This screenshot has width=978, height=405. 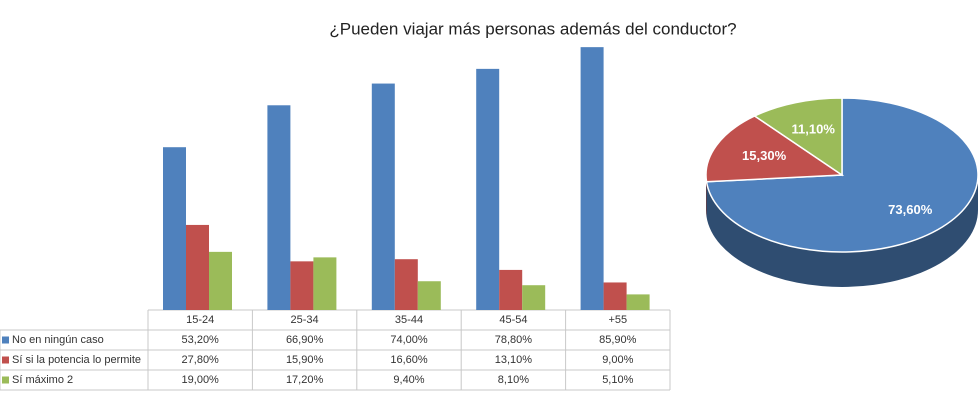 What do you see at coordinates (409, 340) in the screenshot?
I see `value-label: 74,00%` at bounding box center [409, 340].